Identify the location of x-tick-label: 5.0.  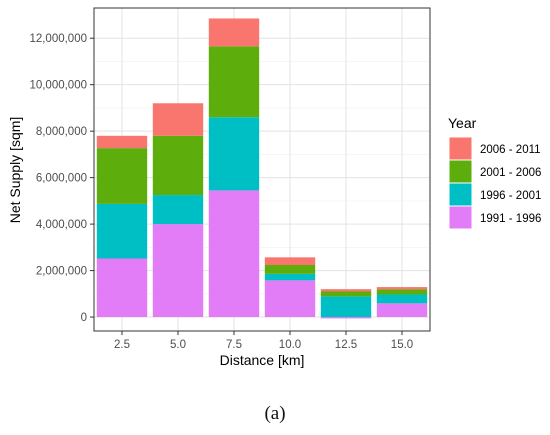
(178, 345).